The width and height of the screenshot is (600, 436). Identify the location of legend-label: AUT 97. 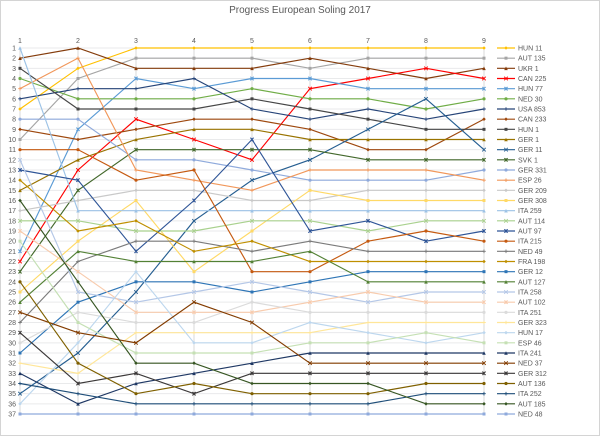
(530, 232).